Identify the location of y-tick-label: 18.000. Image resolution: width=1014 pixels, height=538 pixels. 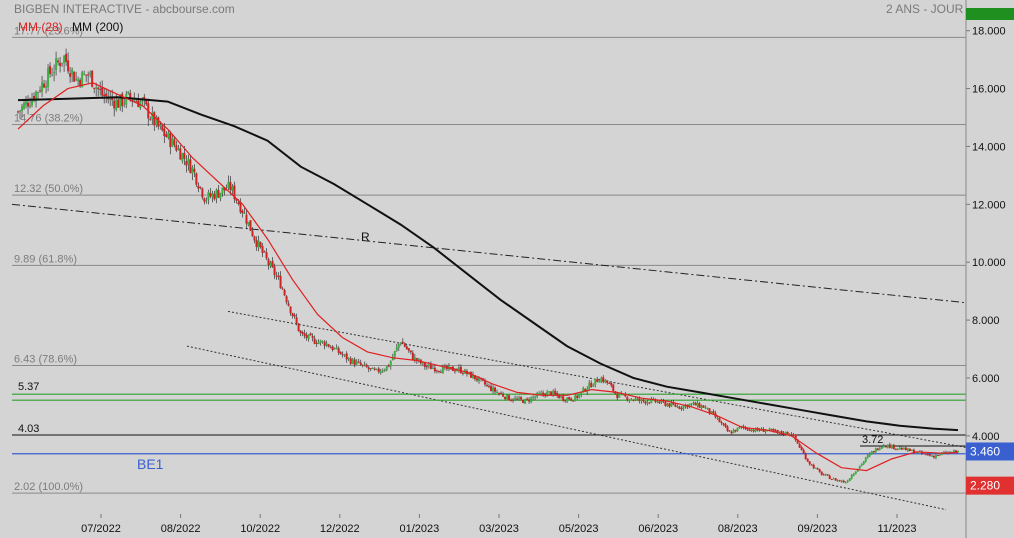
(989, 32).